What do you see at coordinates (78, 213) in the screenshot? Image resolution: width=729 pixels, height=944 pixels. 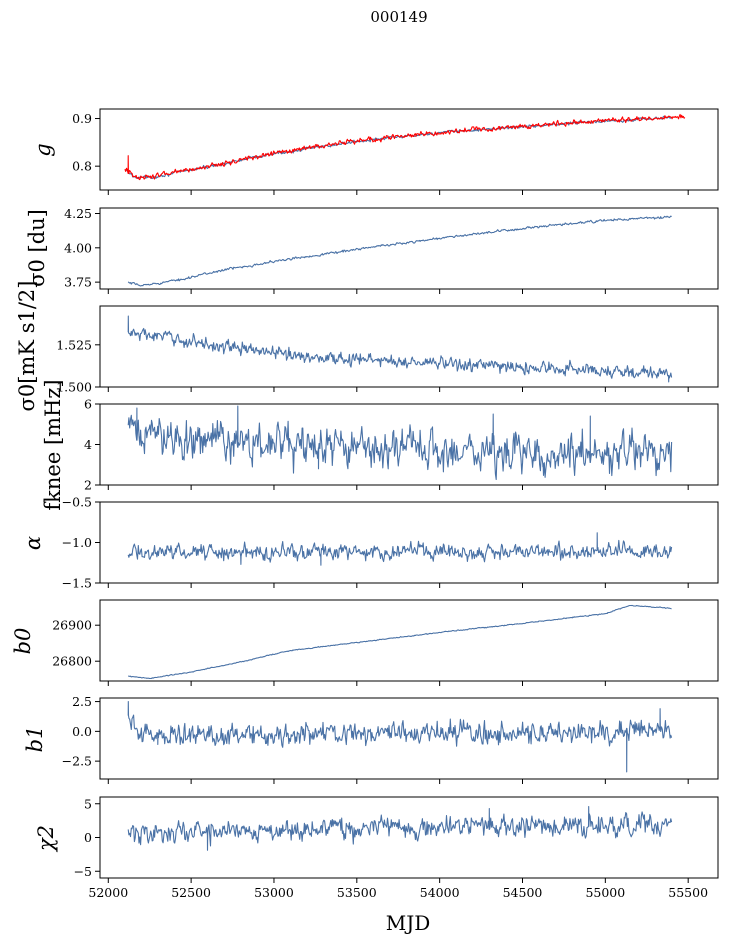 I see `ytick-label: 4.25` at bounding box center [78, 213].